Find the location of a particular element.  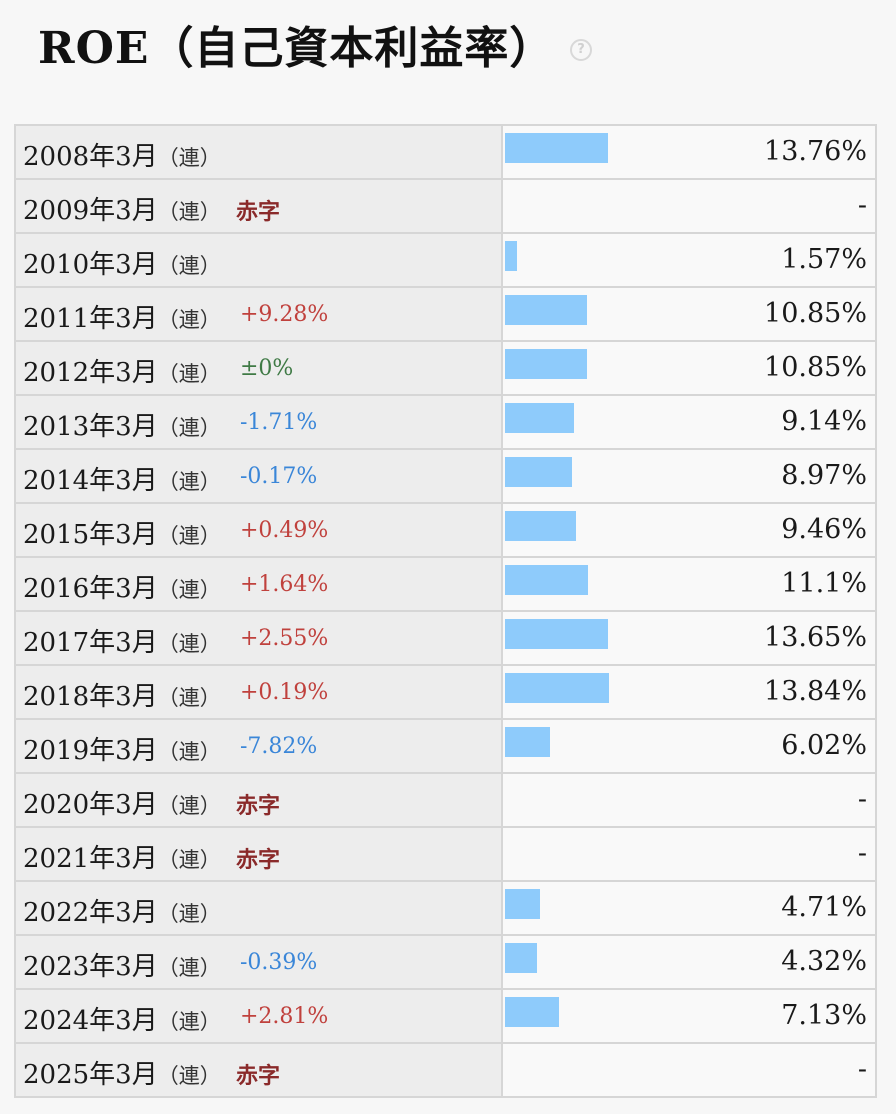

help-icon: ? is located at coordinates (581, 50).